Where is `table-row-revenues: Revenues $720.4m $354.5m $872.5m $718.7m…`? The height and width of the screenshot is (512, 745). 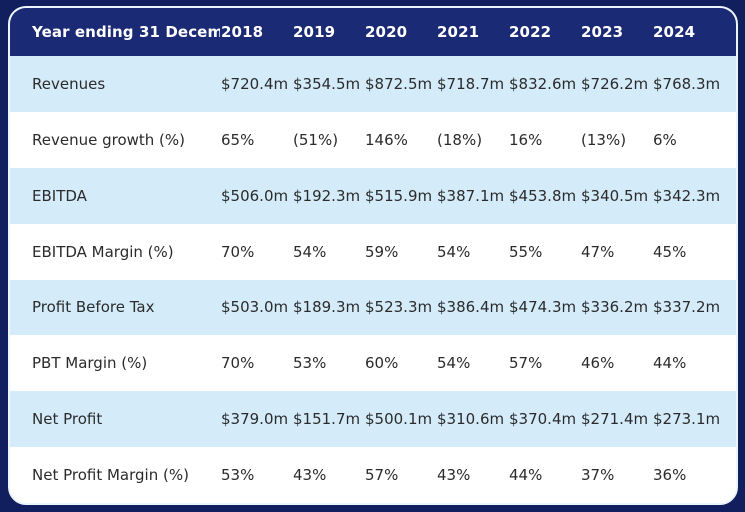 table-row-revenues: Revenues $720.4m $354.5m $872.5m $718.7m… is located at coordinates (373, 84).